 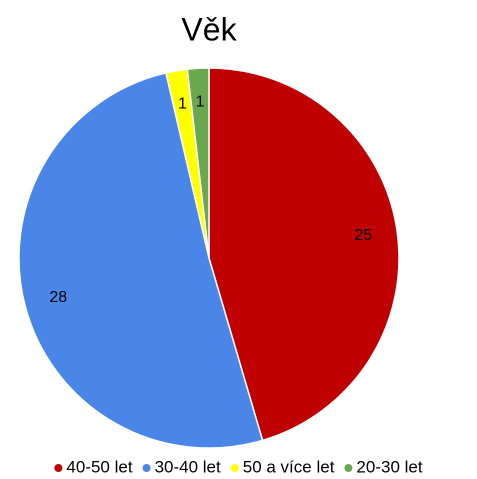 I want to click on legend: 40-50 let 30-40 let 50 a více let 20-30 let, so click(x=238, y=466).